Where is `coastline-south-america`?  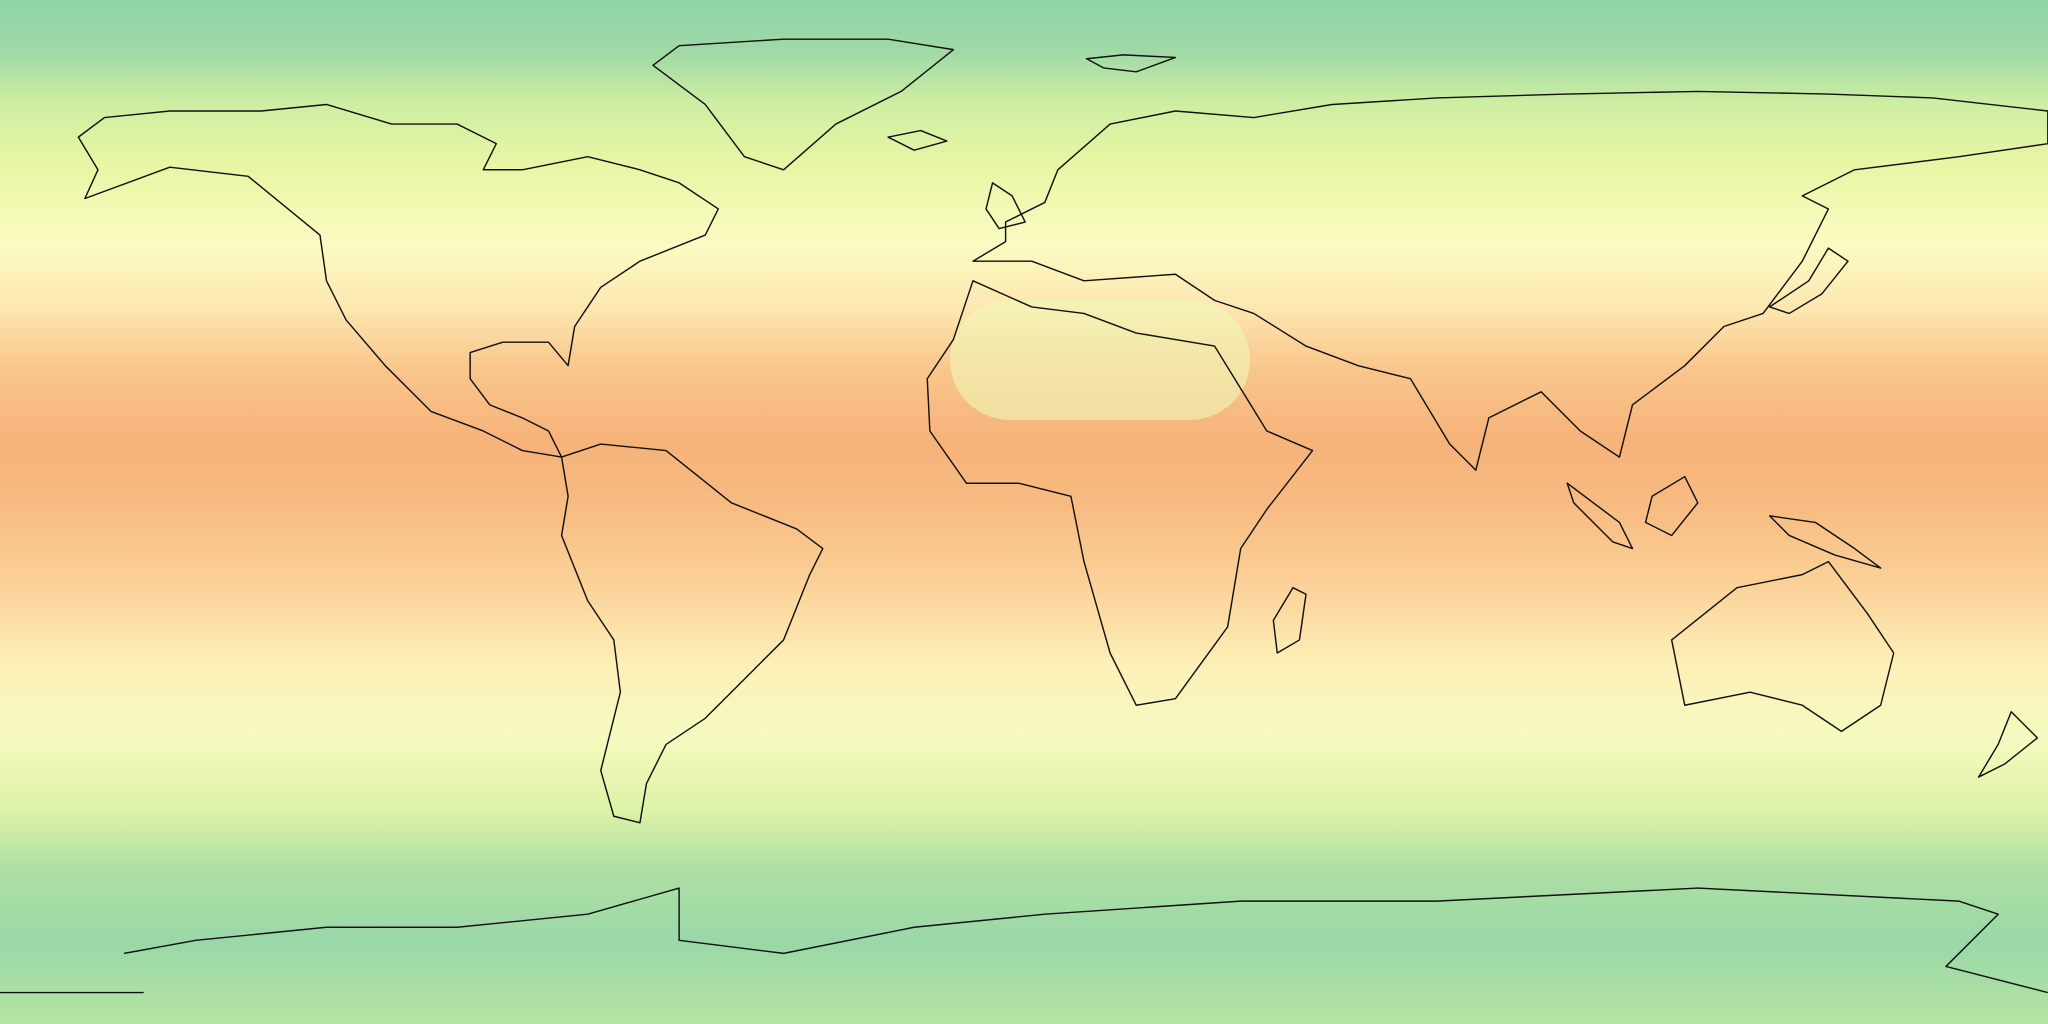 coastline-south-america is located at coordinates (692, 633).